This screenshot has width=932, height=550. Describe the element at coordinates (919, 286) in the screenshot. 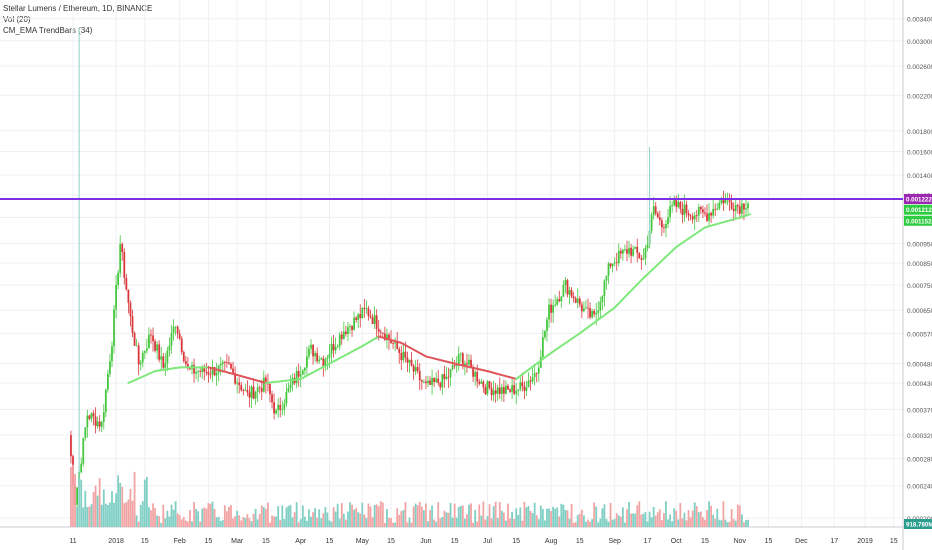

I see `y-tick-label: 0.00075000` at that location.